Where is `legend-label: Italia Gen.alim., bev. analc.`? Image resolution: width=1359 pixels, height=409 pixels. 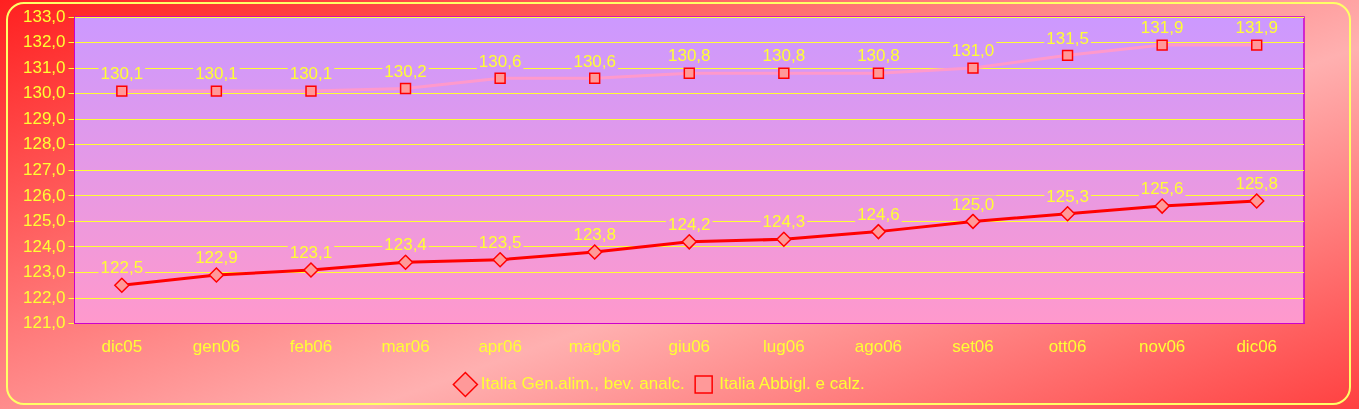
legend-label: Italia Gen.alim., bev. analc. is located at coordinates (582, 384).